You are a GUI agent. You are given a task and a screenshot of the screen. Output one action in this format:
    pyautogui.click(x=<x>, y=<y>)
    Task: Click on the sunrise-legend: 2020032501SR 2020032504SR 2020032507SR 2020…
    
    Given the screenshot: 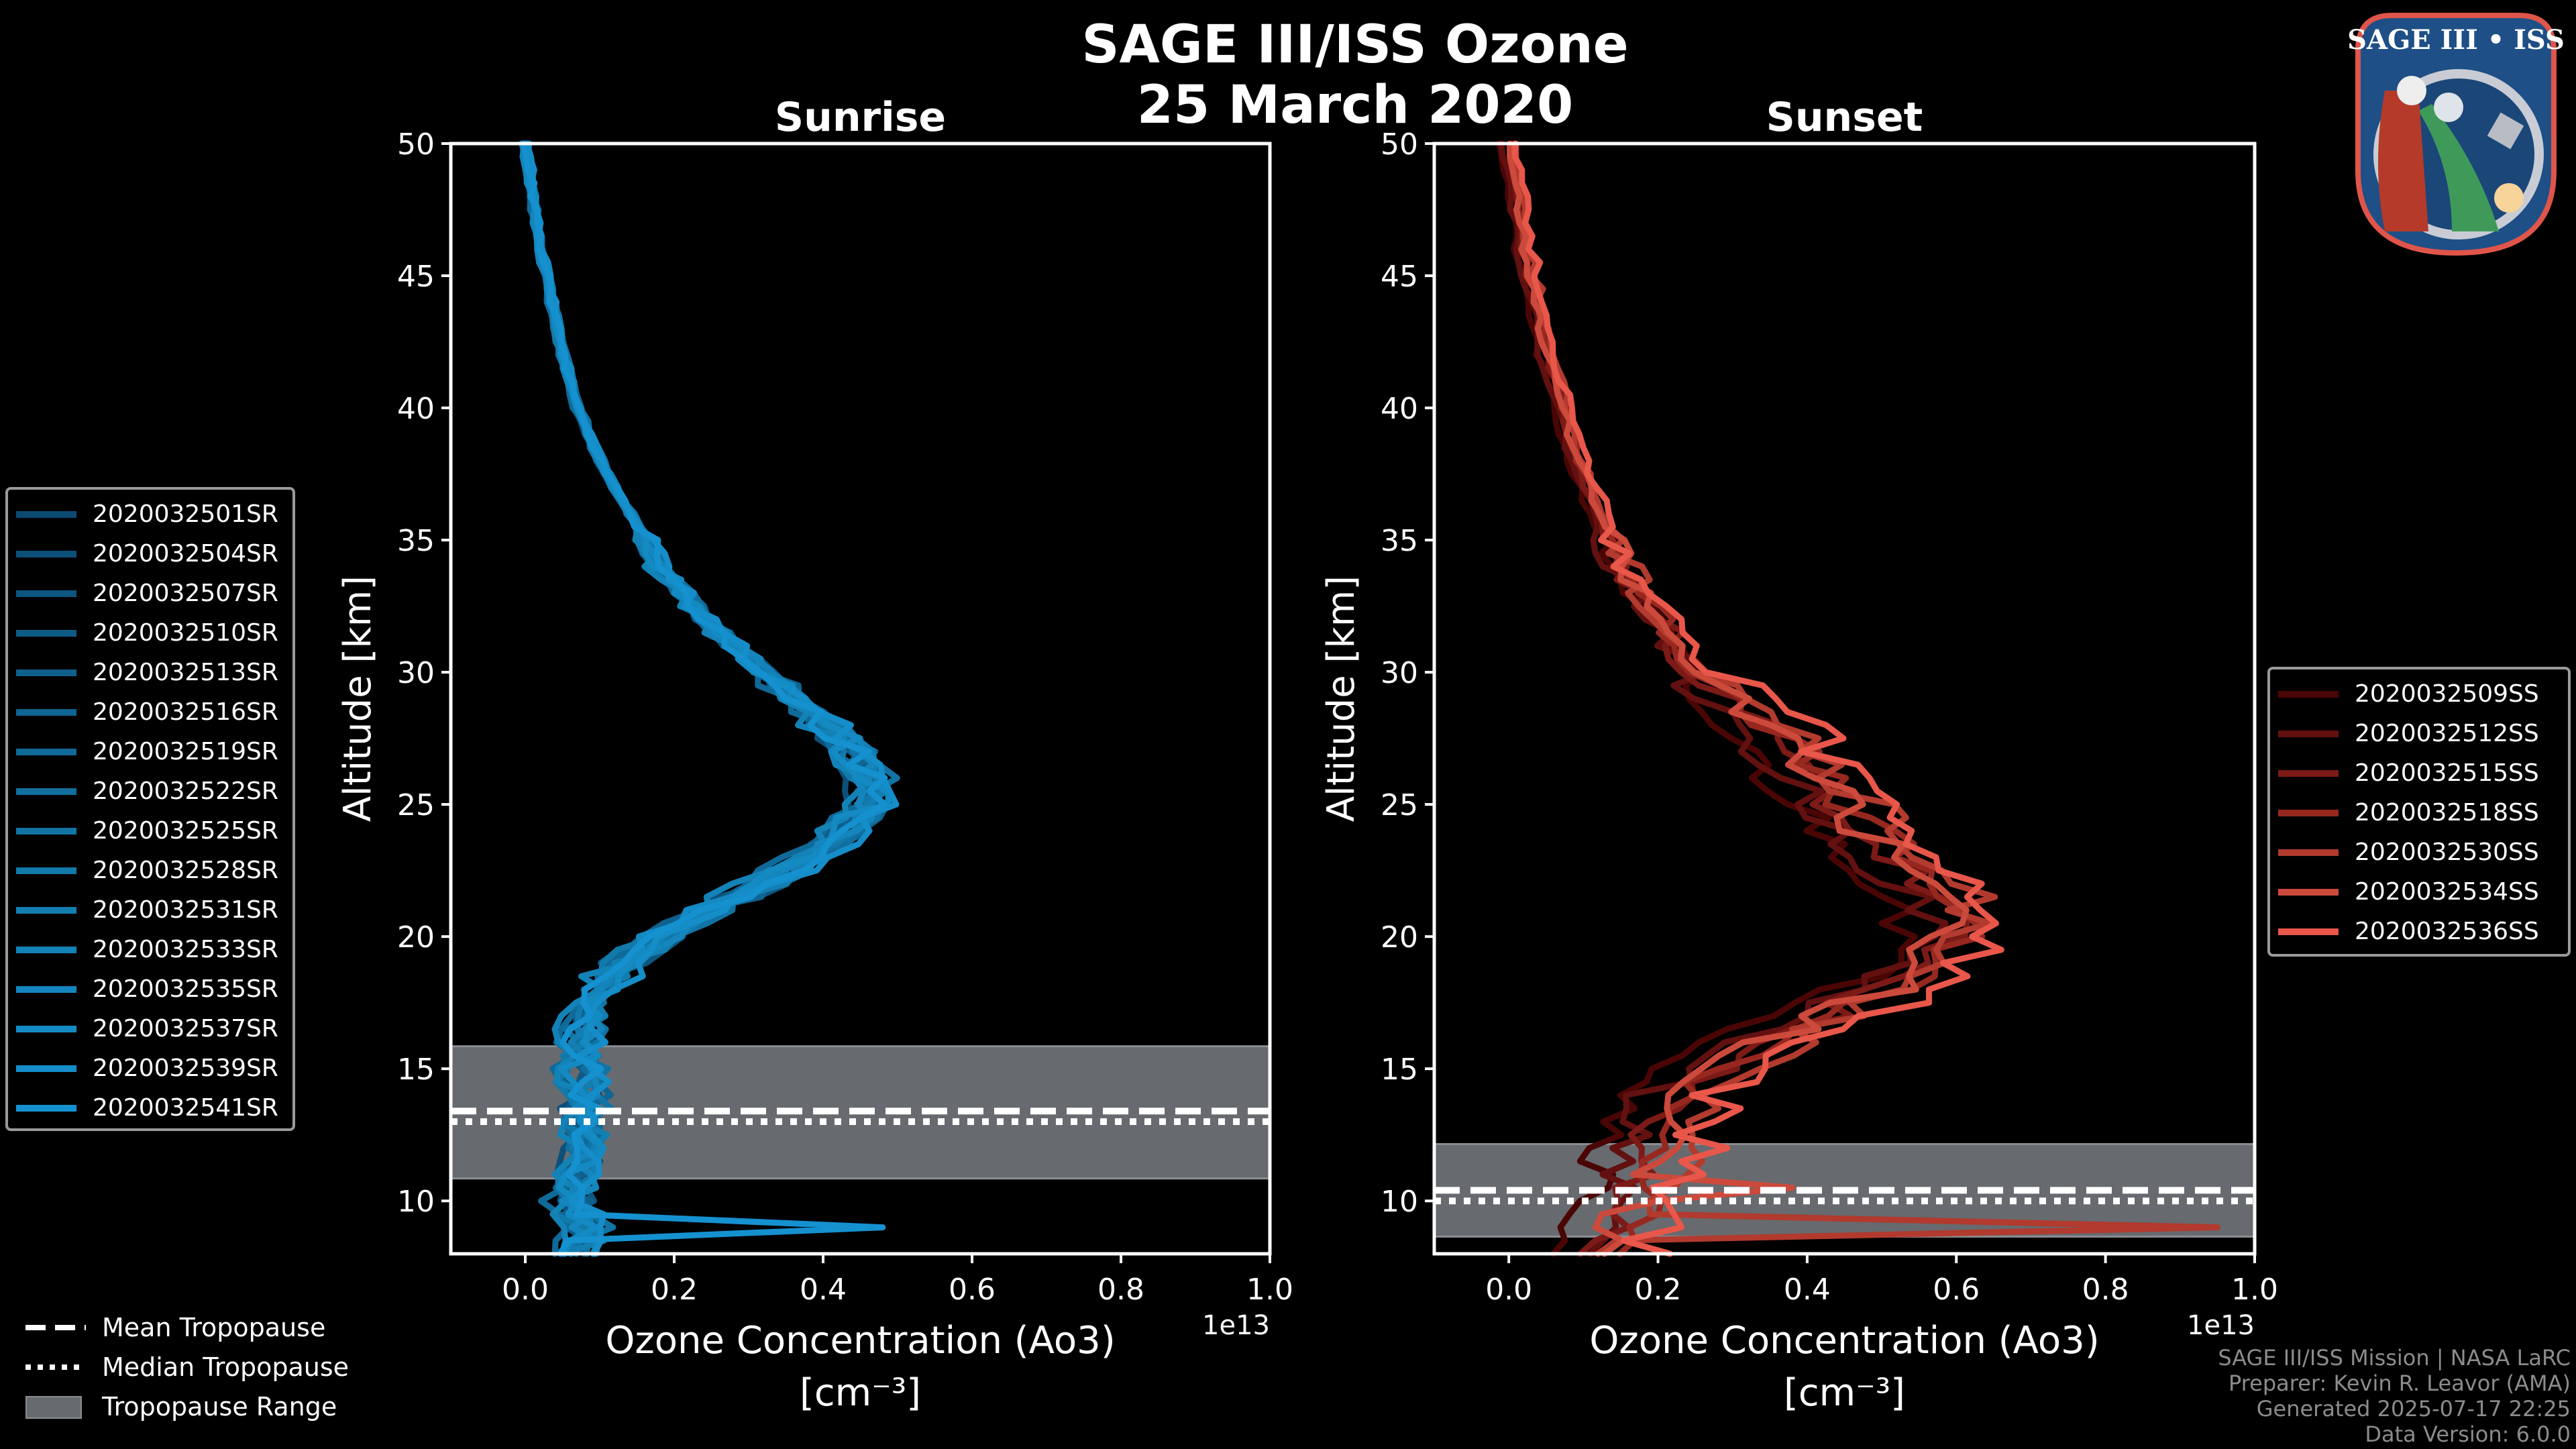 What is the action you would take?
    pyautogui.click(x=150, y=809)
    